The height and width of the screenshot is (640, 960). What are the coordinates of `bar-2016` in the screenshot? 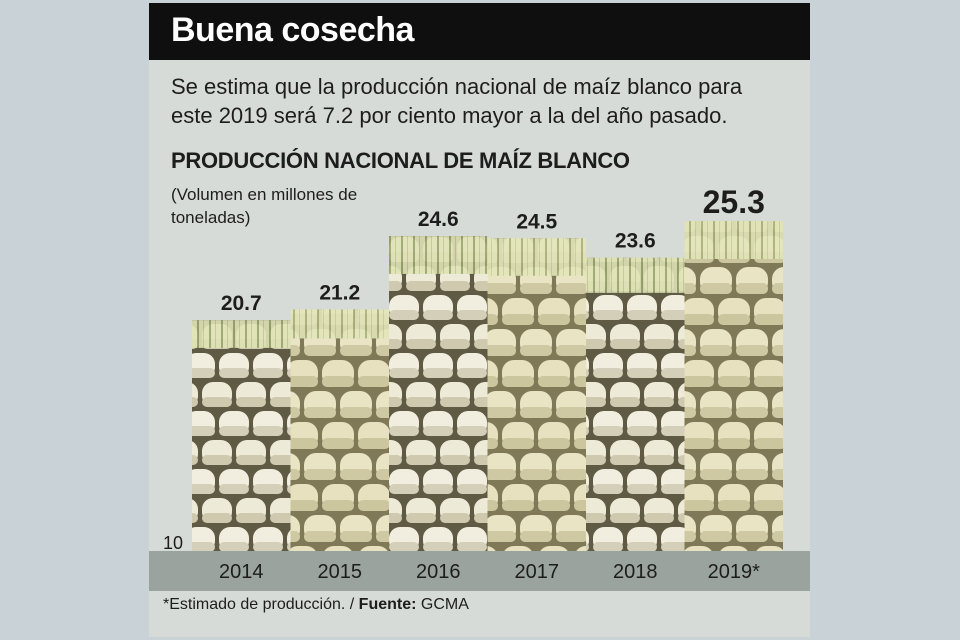 It's located at (438, 394).